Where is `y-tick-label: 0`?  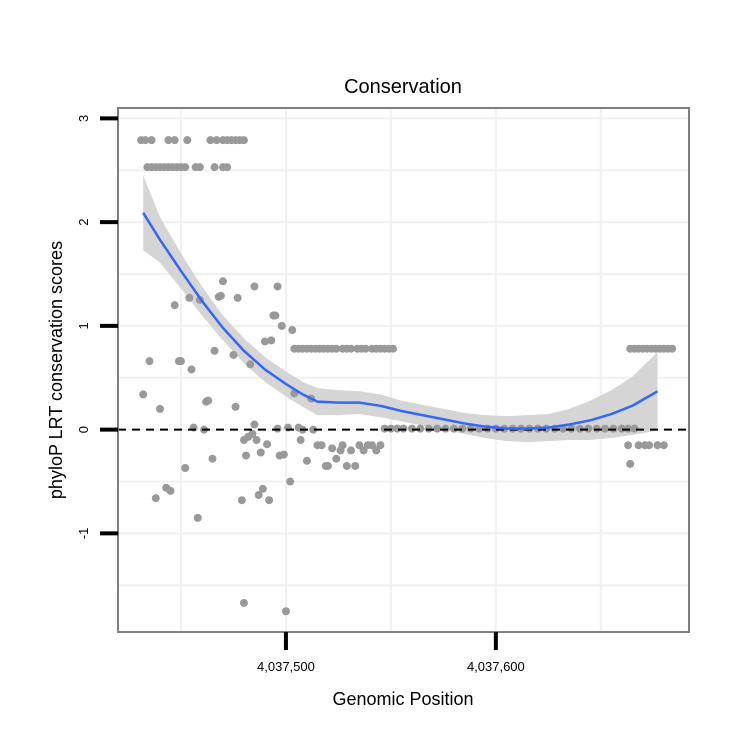 y-tick-label: 0 is located at coordinates (83, 429).